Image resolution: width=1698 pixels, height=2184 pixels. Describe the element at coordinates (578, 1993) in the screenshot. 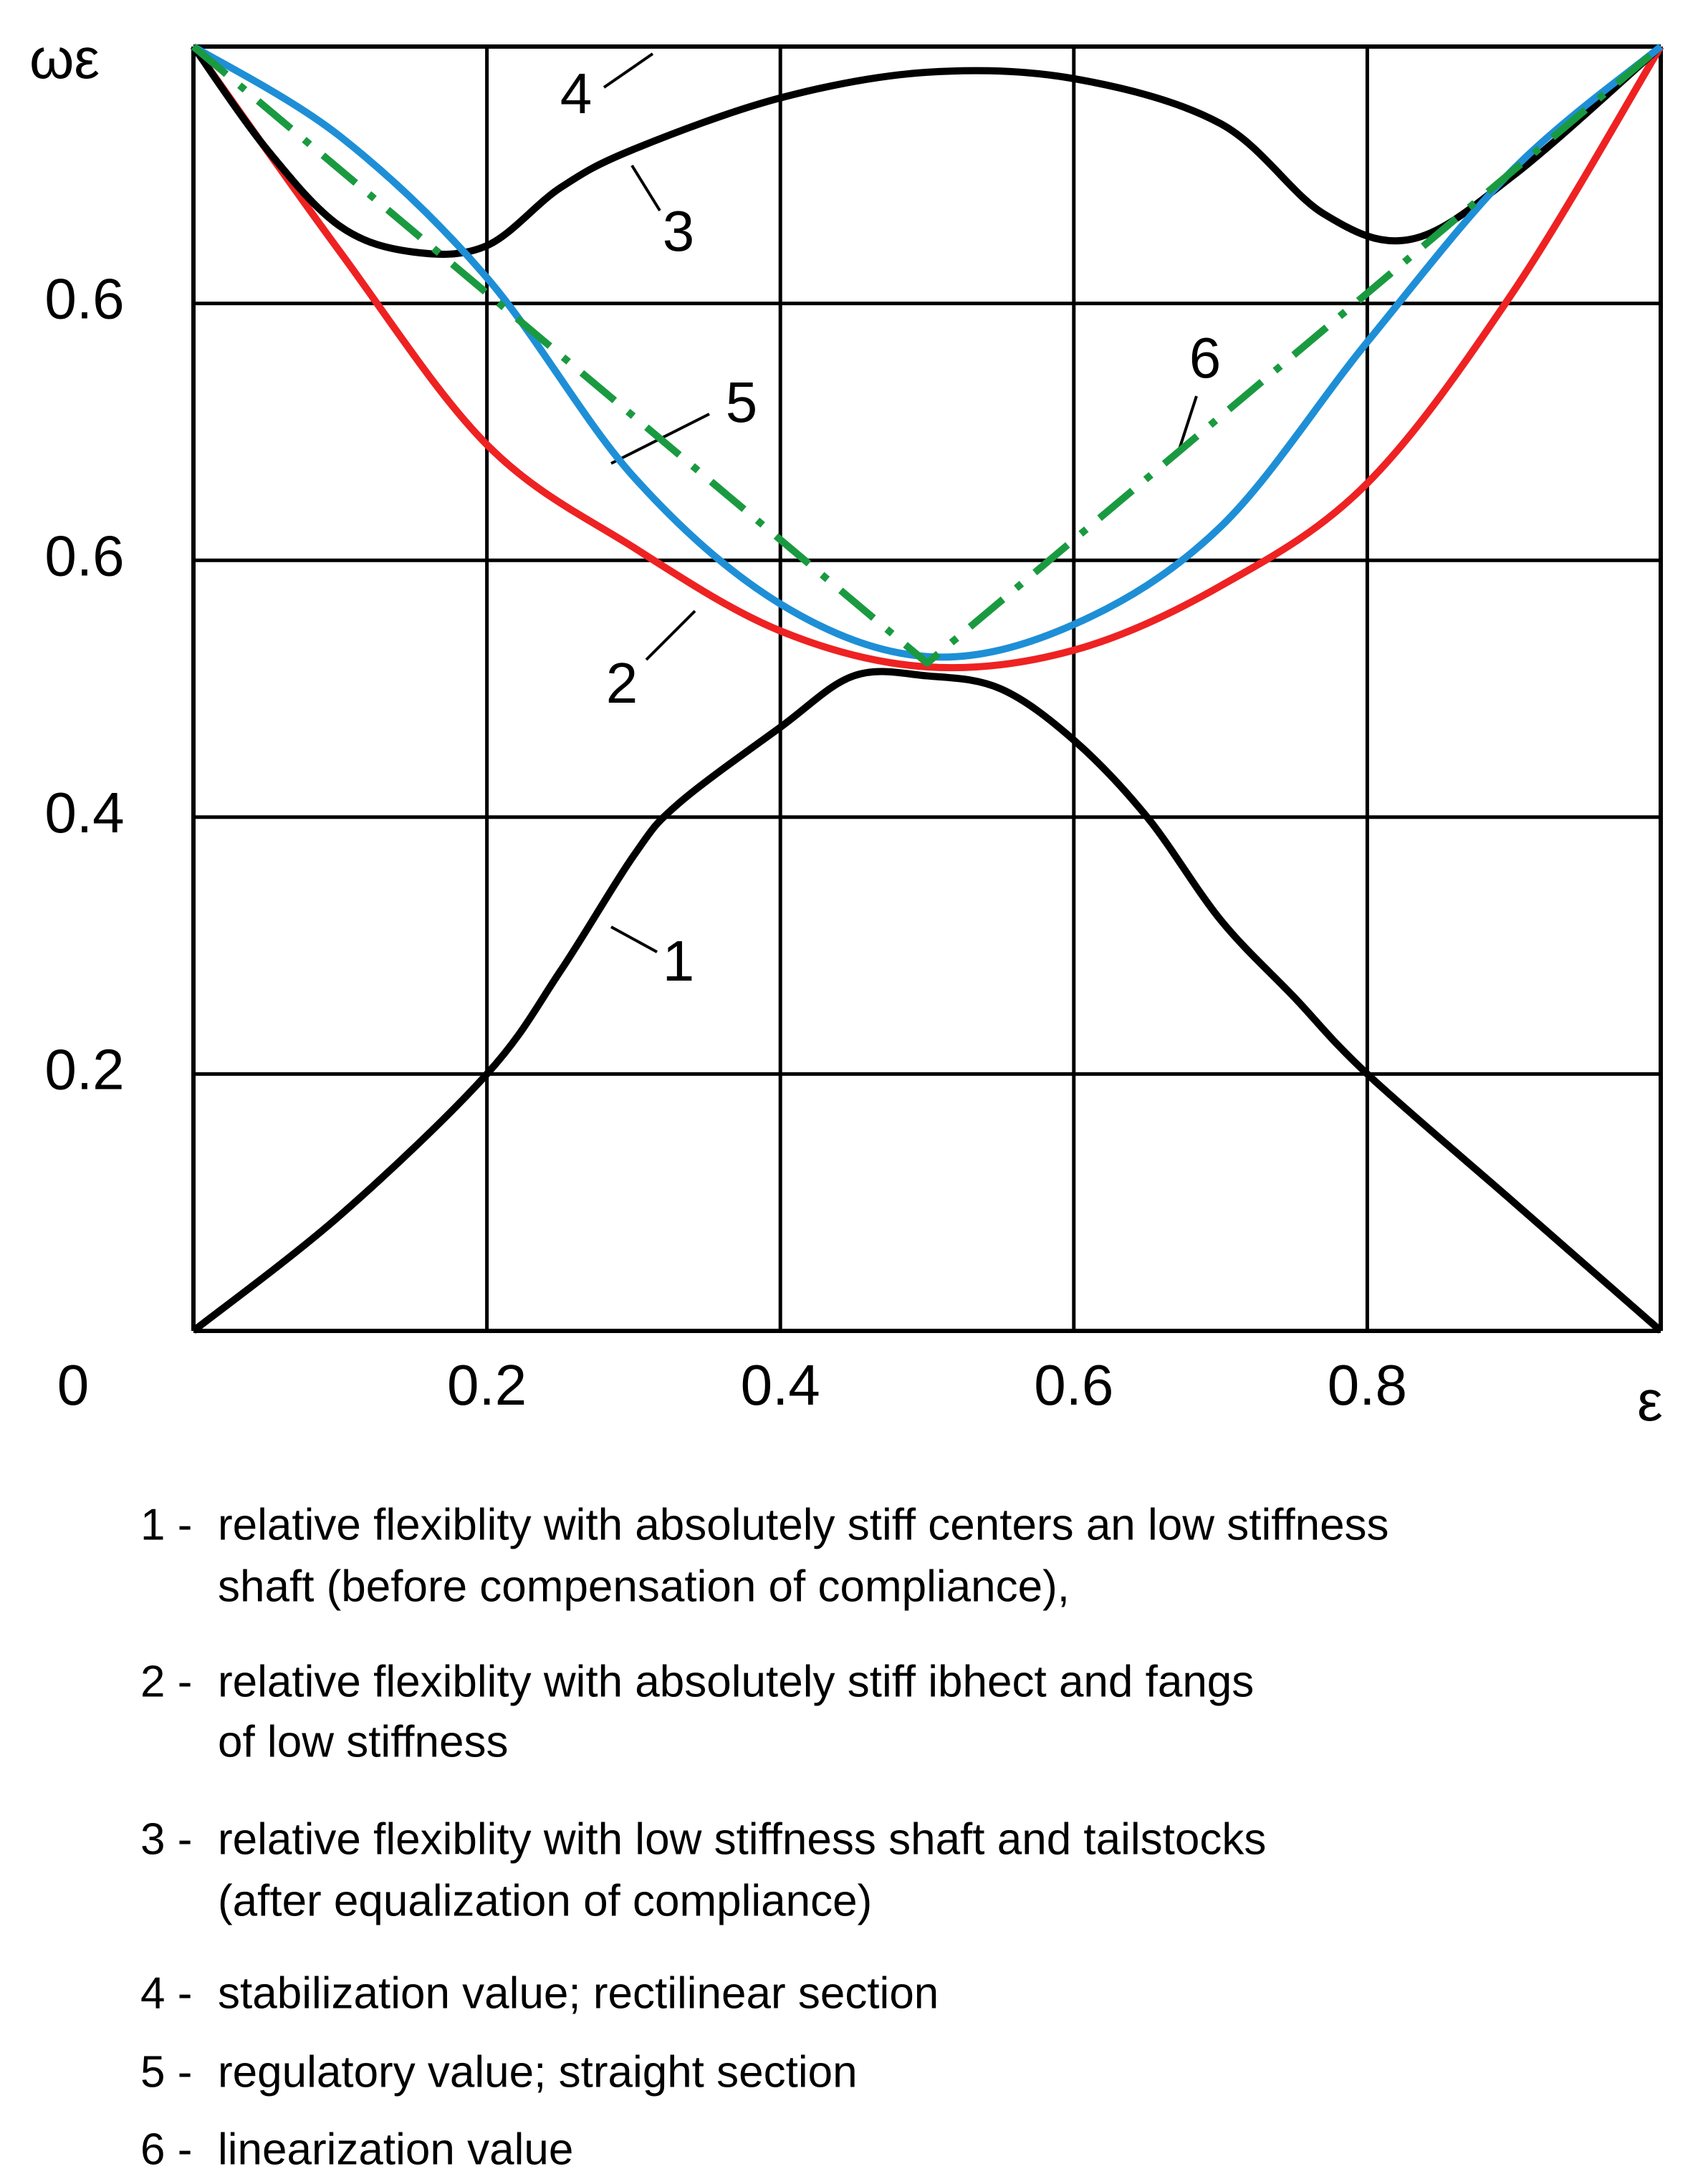

I see `legend-text: stabilization value; rectilinear section` at that location.